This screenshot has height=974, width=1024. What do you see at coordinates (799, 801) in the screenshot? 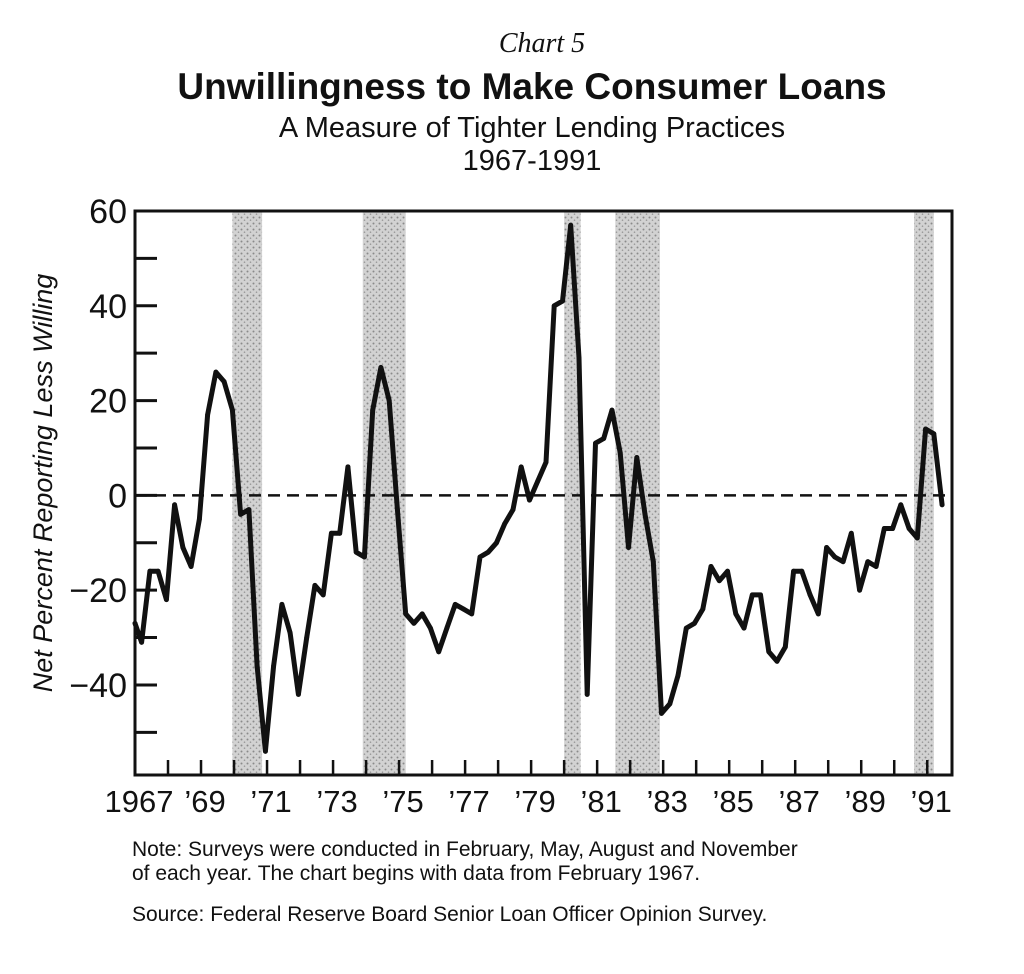
I see `x-tick-label: ’87` at bounding box center [799, 801].